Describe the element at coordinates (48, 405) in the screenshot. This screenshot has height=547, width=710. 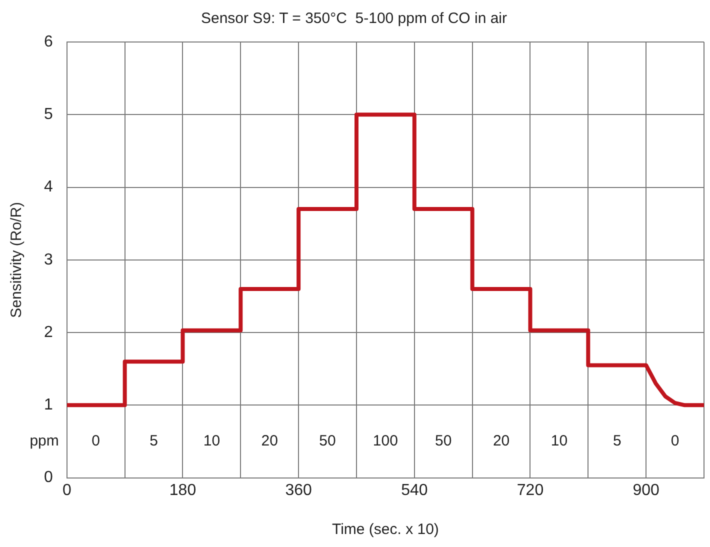
I see `y-tick-label: 1` at that location.